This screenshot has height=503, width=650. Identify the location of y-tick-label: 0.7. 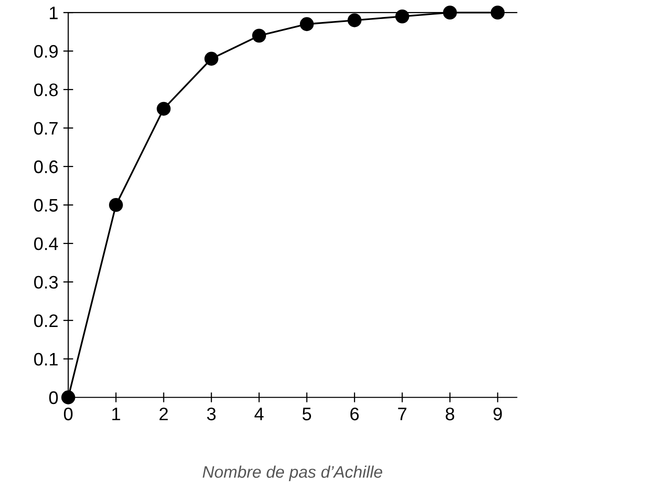
(46, 128).